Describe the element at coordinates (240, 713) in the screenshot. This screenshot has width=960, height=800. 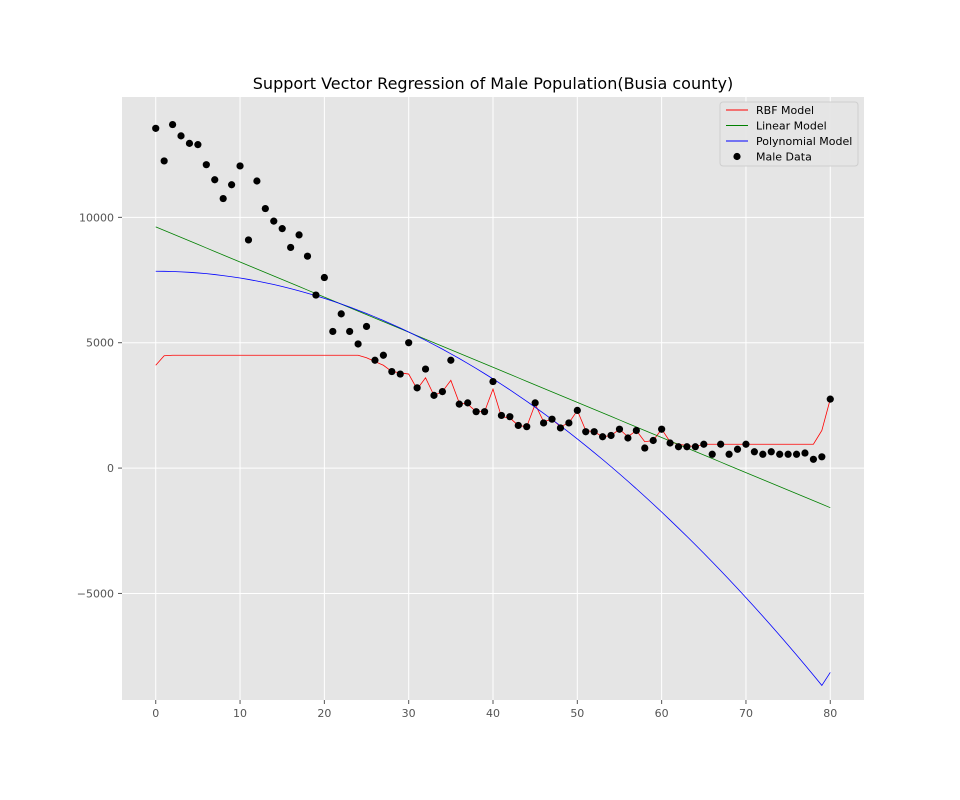
I see `x-tick-label: 10` at that location.